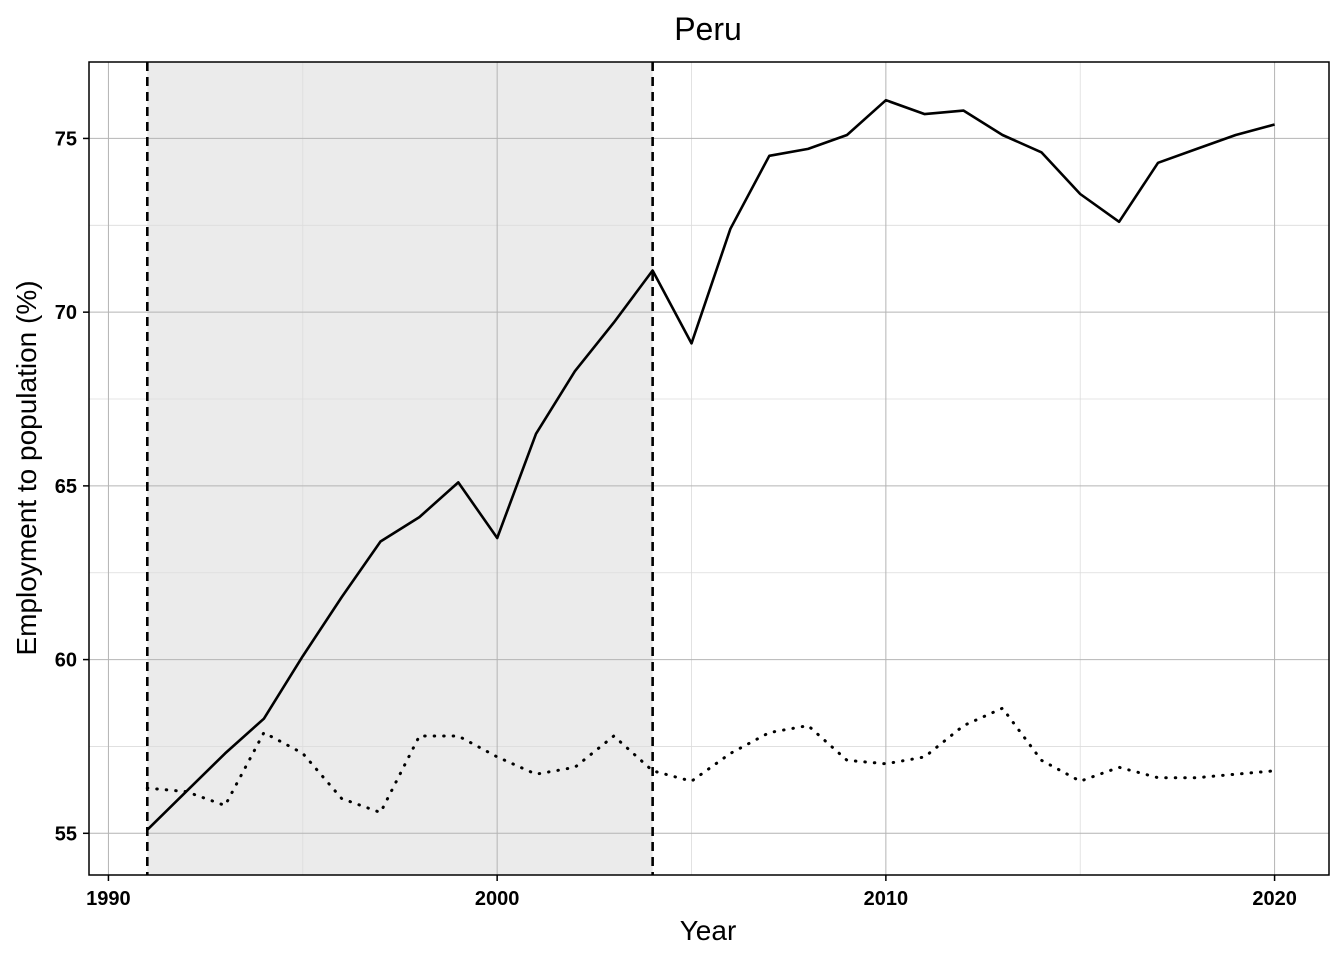  I want to click on x-tick-label: 2010, so click(886, 899).